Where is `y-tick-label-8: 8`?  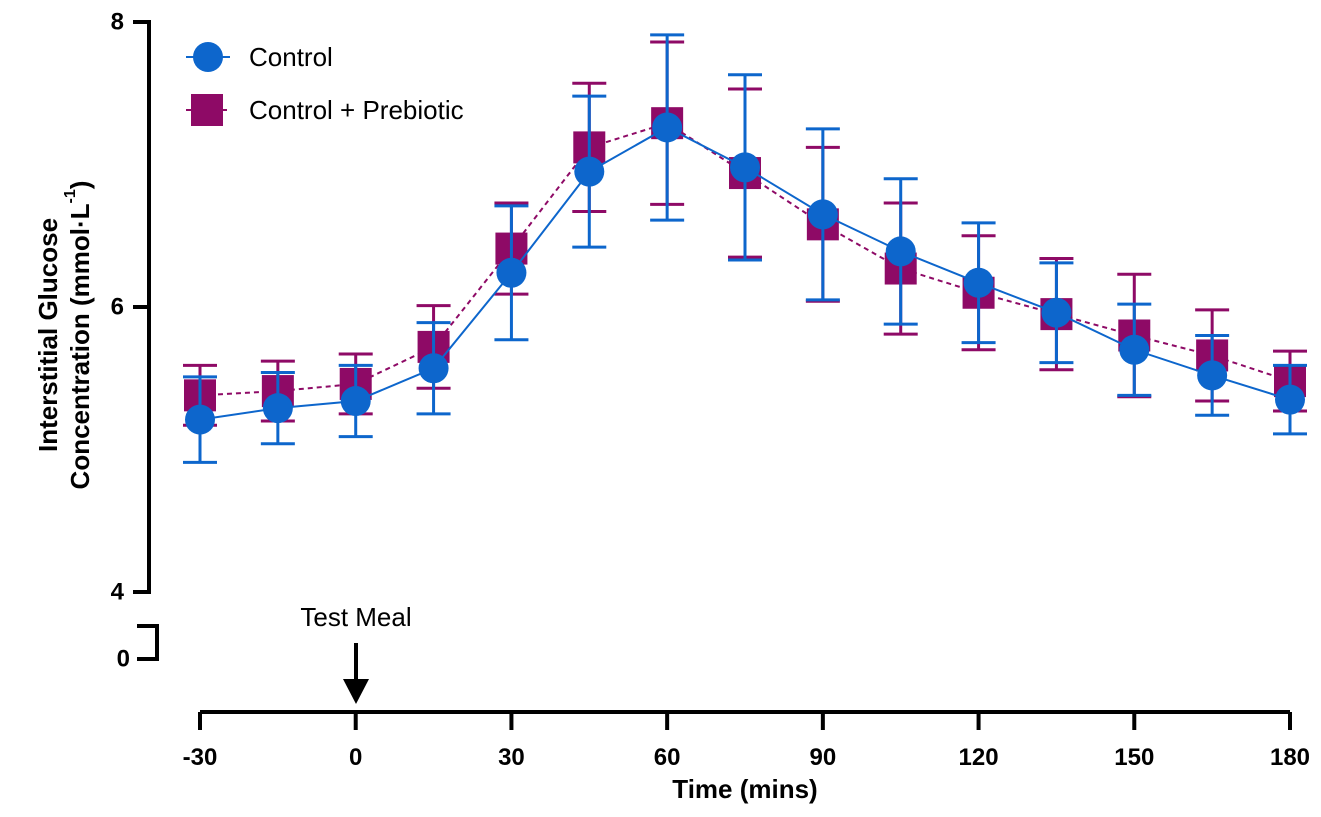
y-tick-label-8: 8 is located at coordinates (117, 22).